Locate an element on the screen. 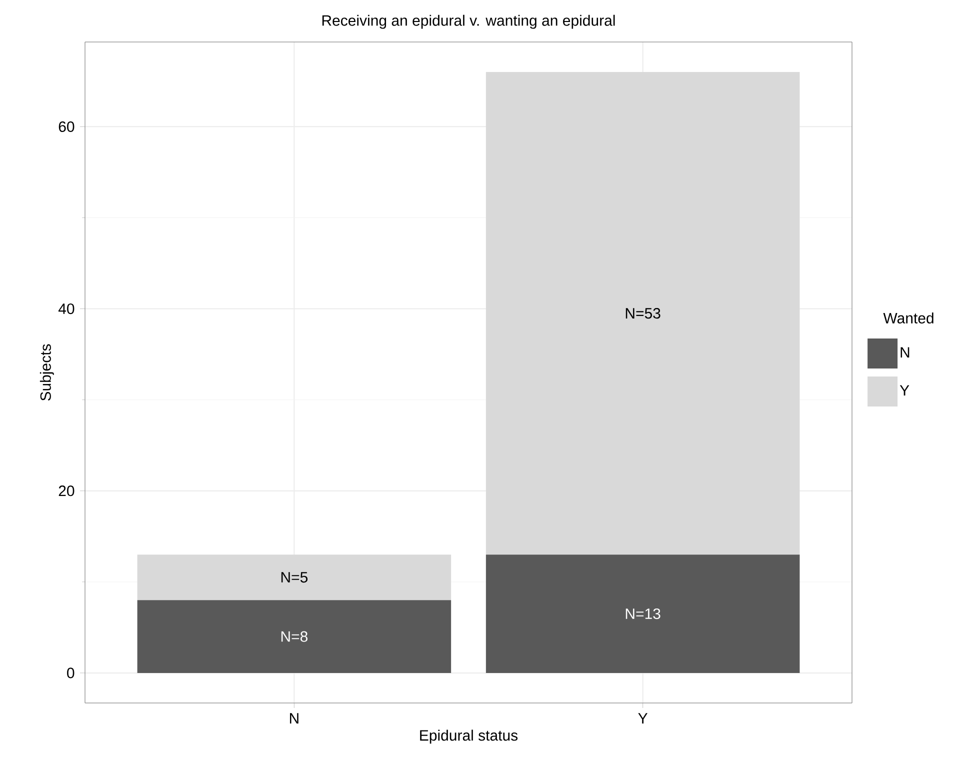 The image size is (954, 766). data-label: N=13 is located at coordinates (643, 614).